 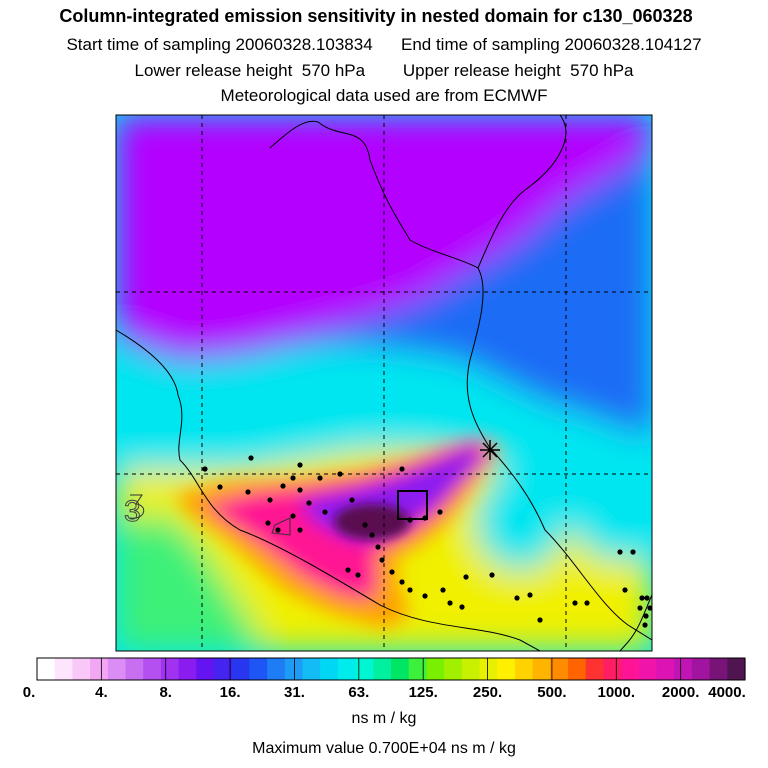 I want to click on field-green-right, so click(x=520, y=520).